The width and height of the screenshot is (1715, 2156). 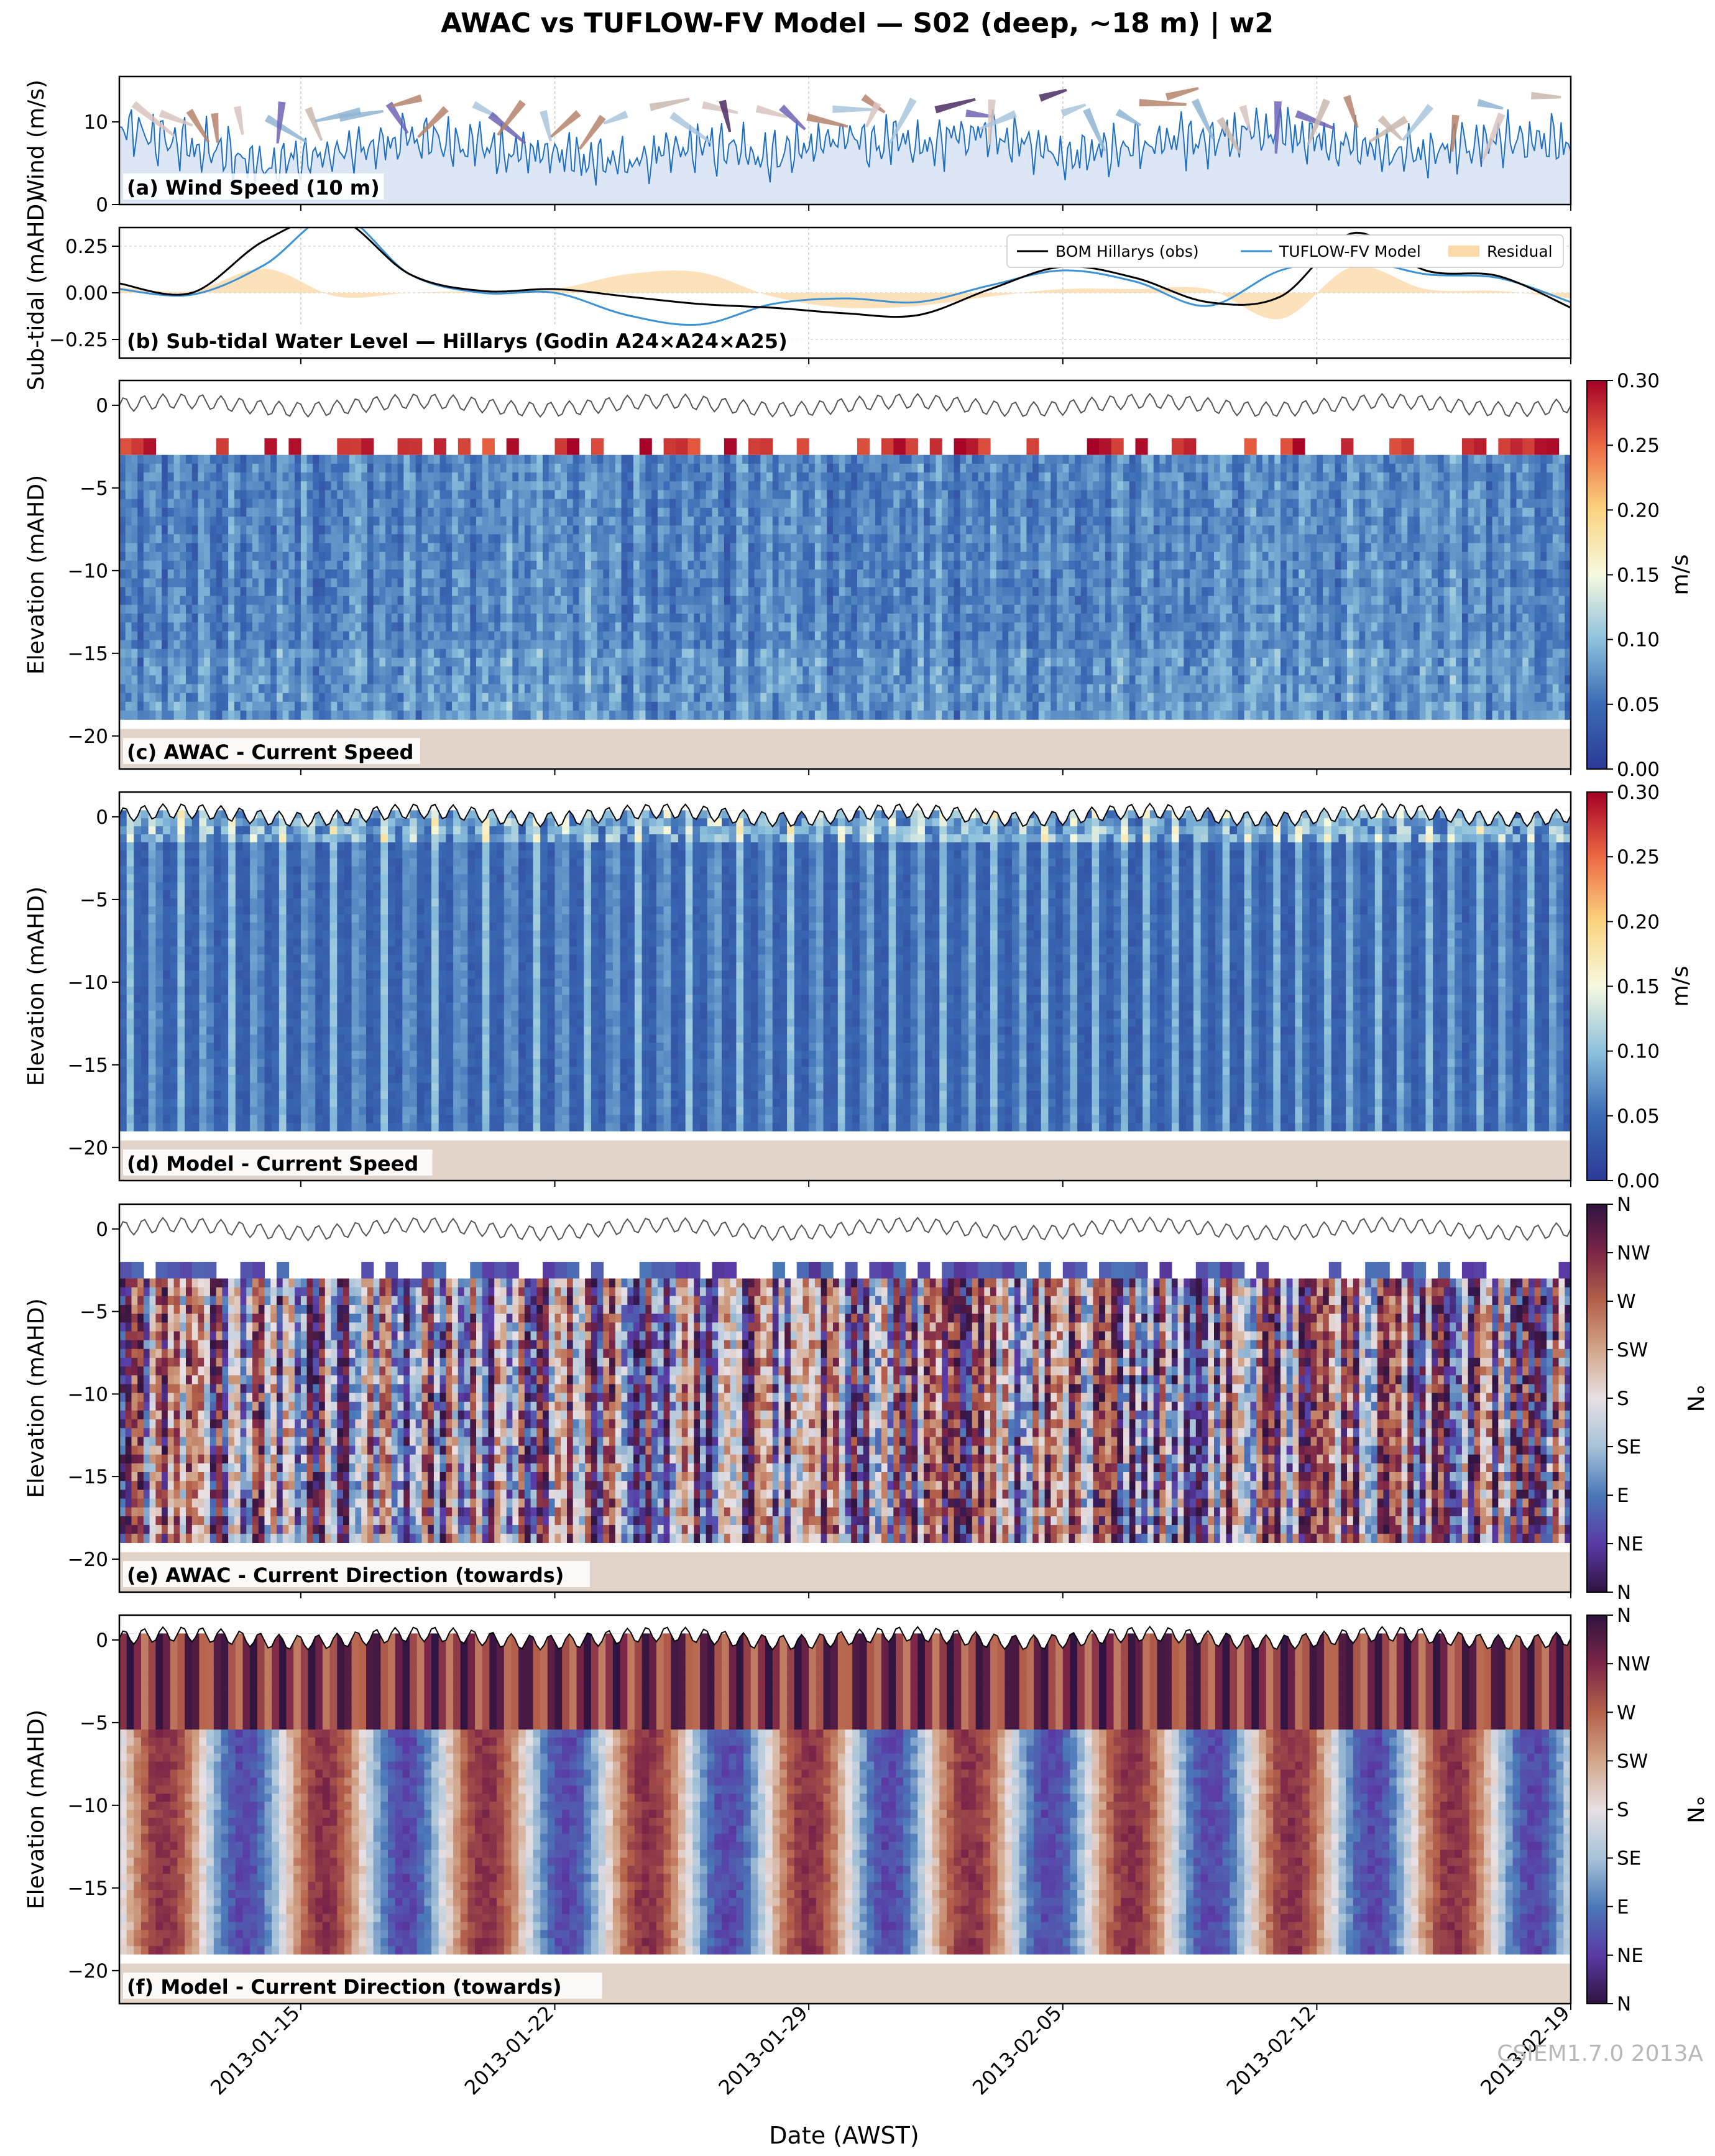 I want to click on wind-arrow, so click(x=238, y=121).